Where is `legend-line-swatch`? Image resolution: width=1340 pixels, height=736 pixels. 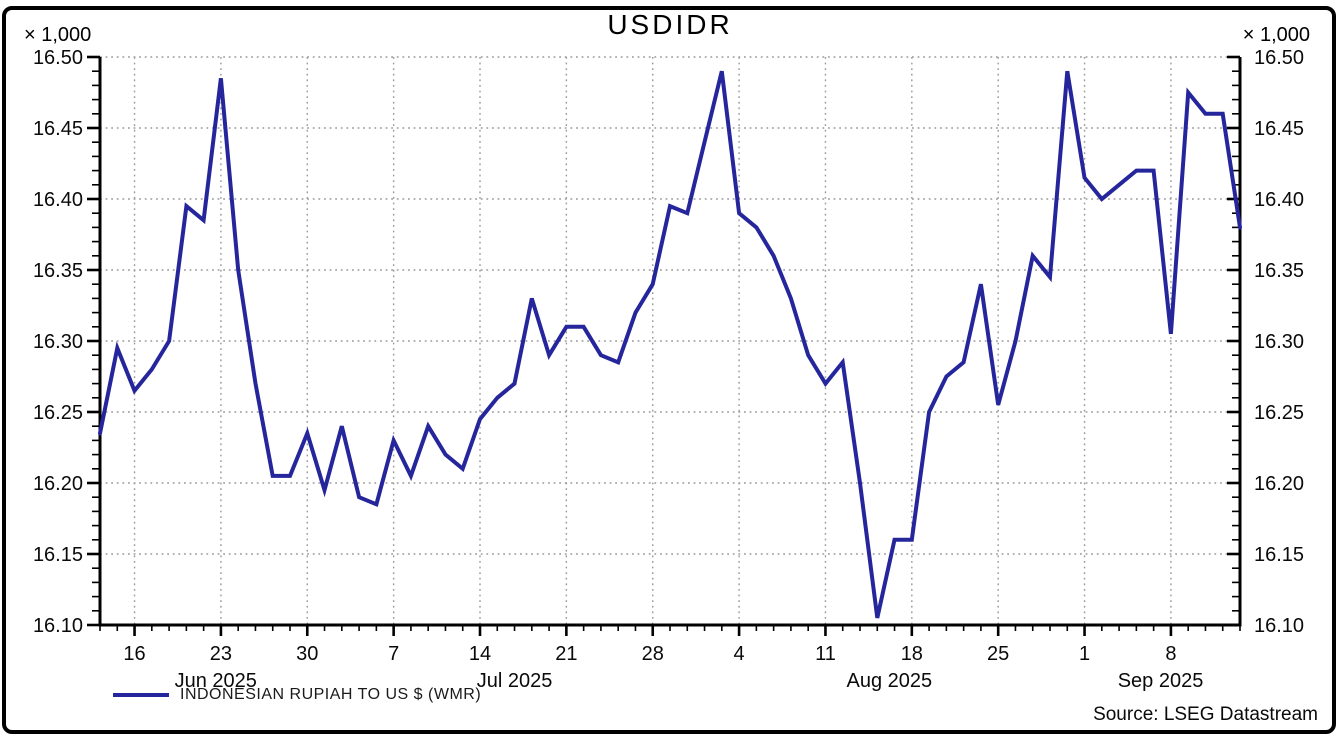
legend-line-swatch is located at coordinates (141, 695).